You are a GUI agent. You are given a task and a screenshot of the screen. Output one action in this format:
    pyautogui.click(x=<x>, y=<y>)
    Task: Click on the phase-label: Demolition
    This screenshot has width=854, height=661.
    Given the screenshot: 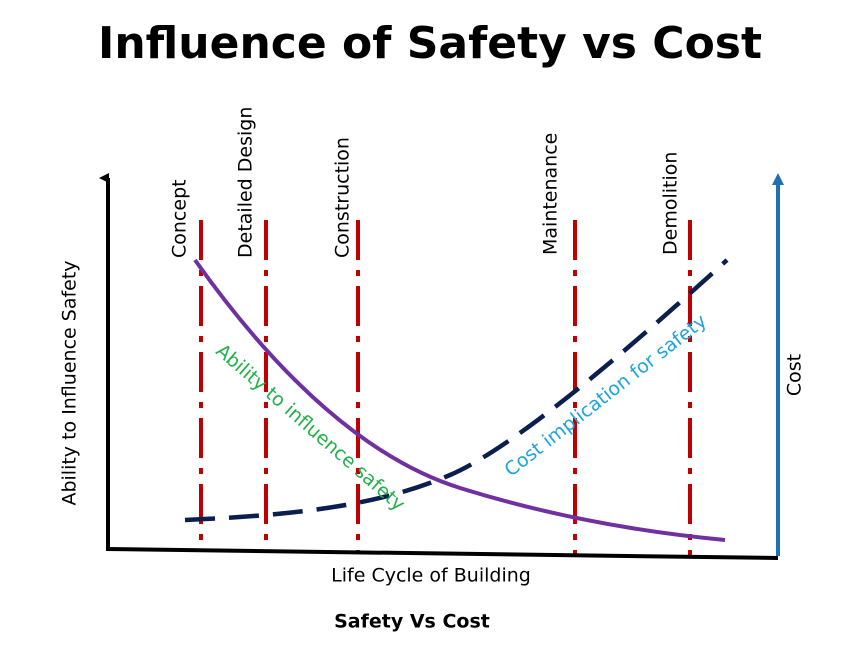 What is the action you would take?
    pyautogui.click(x=671, y=203)
    